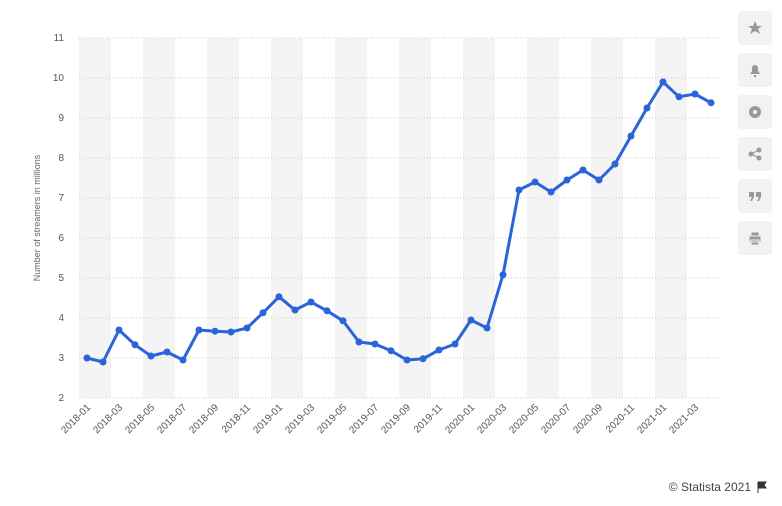 The width and height of the screenshot is (782, 506). I want to click on x-tick-label: 2020-09, so click(588, 419).